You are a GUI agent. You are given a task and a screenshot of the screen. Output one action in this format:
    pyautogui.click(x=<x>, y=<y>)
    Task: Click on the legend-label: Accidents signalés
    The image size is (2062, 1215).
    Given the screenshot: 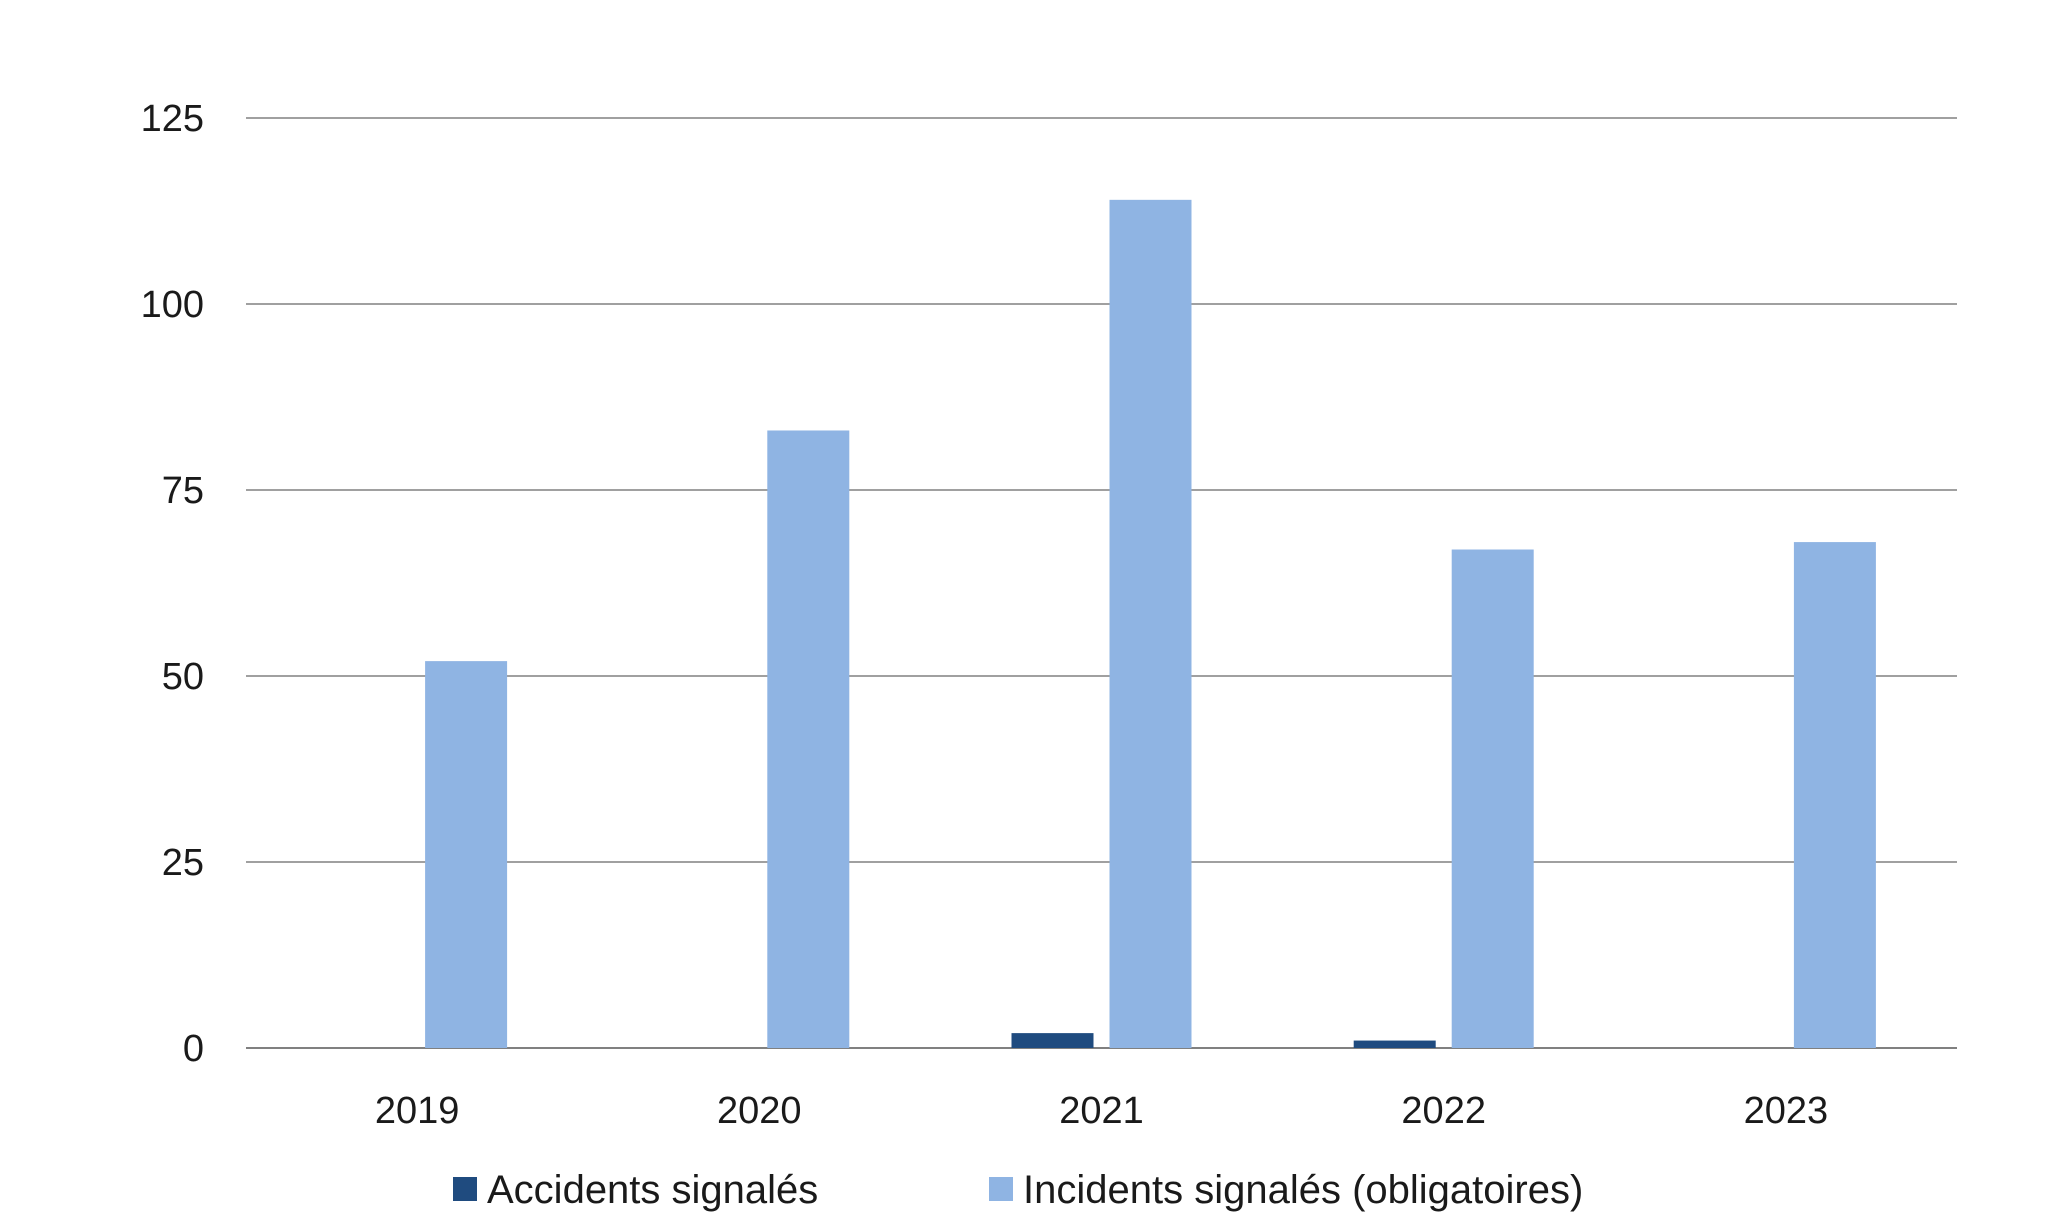 What is the action you would take?
    pyautogui.click(x=652, y=1190)
    